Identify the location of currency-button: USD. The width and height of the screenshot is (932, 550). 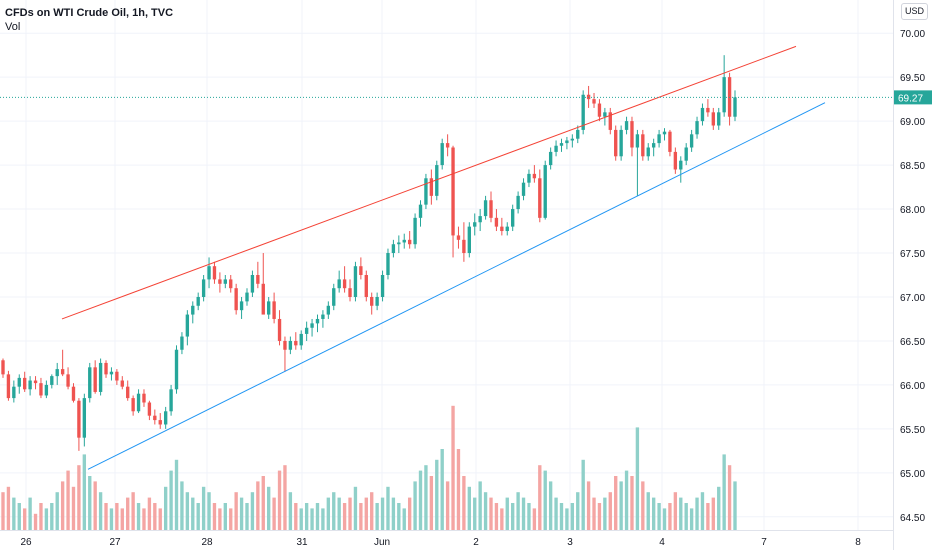
(914, 11).